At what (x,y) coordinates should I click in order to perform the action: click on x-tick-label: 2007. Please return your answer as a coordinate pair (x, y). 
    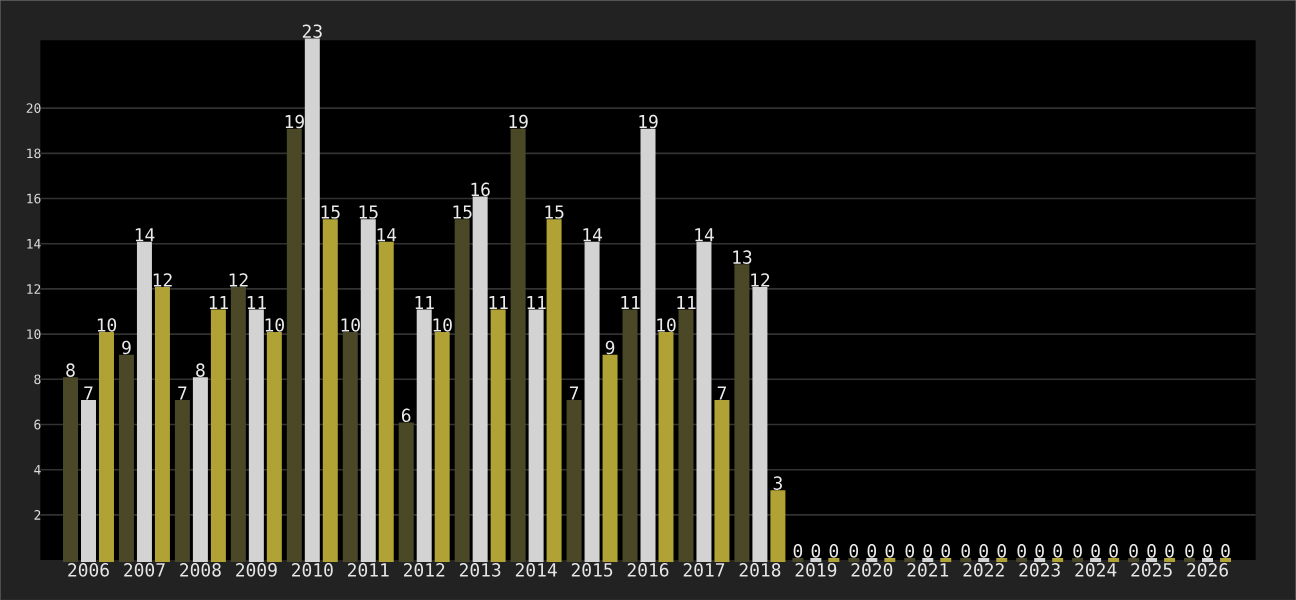
    Looking at the image, I should click on (144, 569).